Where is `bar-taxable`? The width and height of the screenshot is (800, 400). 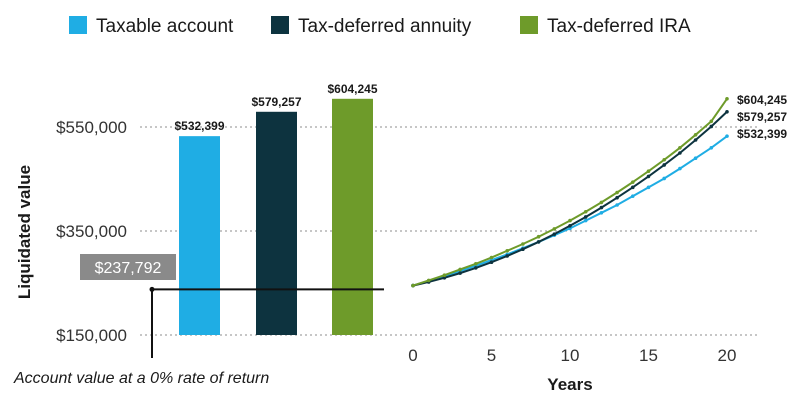
bar-taxable is located at coordinates (199, 235).